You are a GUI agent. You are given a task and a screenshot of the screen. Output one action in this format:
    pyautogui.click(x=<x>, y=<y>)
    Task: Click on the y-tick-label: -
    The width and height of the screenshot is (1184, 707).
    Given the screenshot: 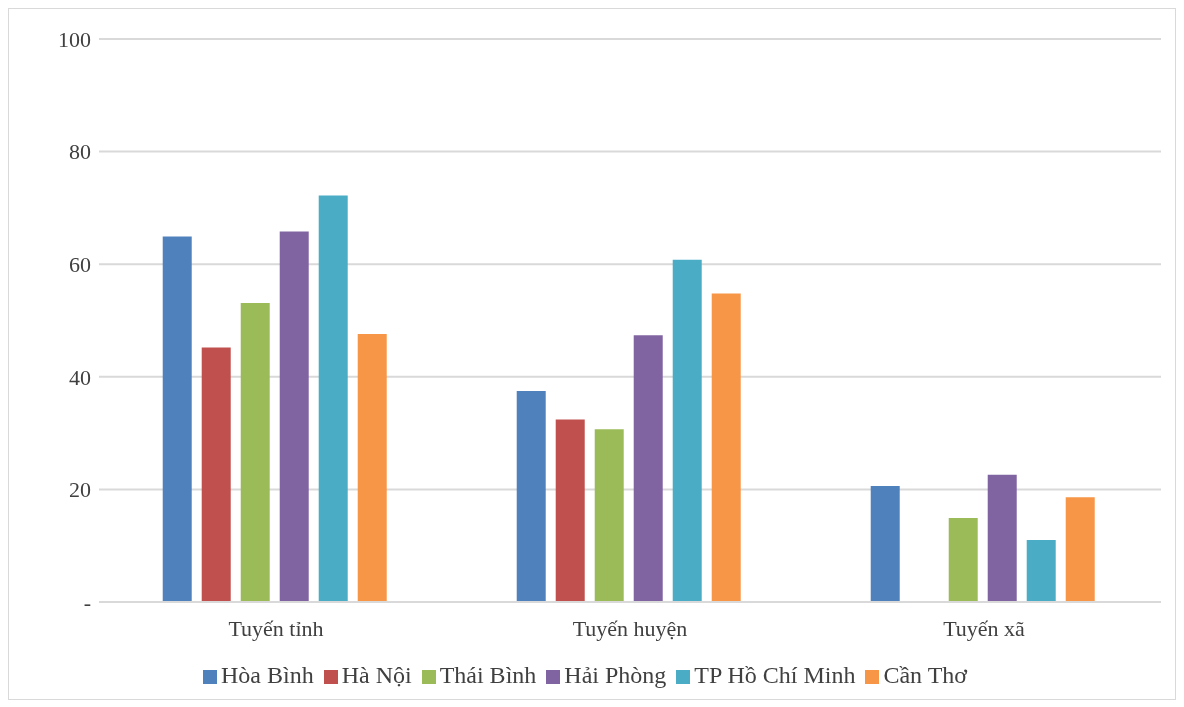 What is the action you would take?
    pyautogui.click(x=87, y=602)
    